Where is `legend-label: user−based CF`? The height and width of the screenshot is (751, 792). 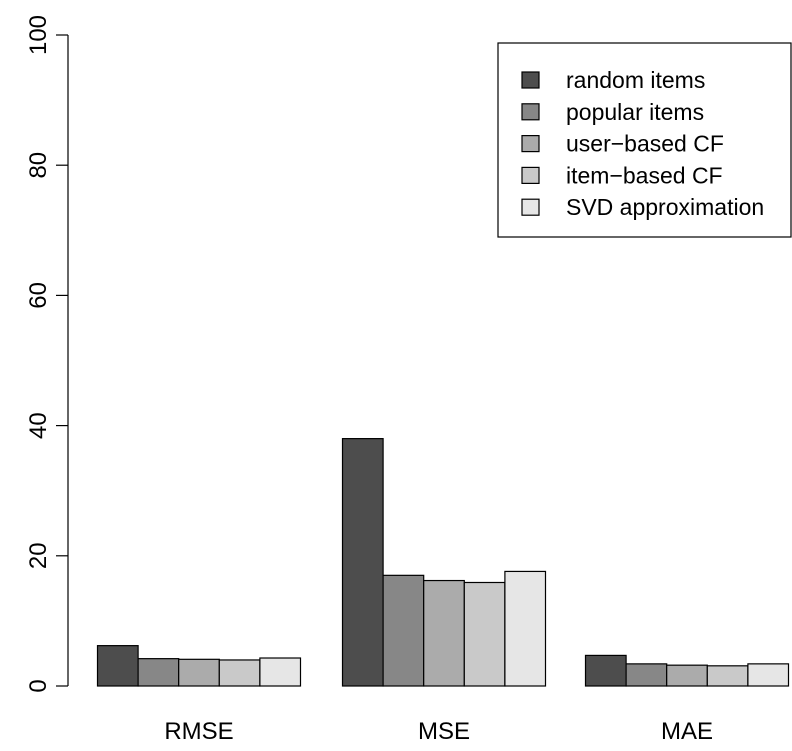
legend-label: user−based CF is located at coordinates (645, 144).